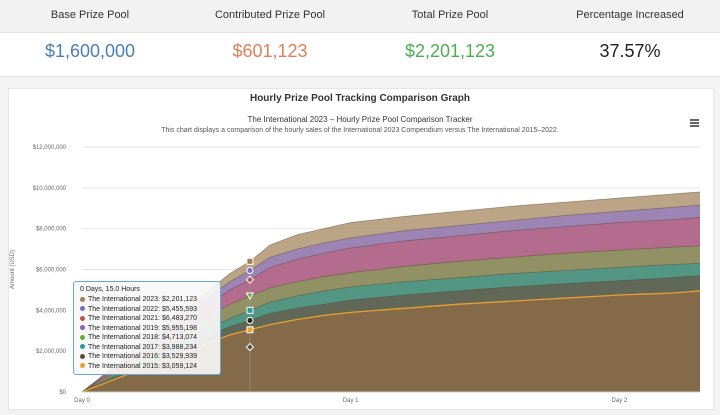  I want to click on x-tick-label: Day 1, so click(351, 401).